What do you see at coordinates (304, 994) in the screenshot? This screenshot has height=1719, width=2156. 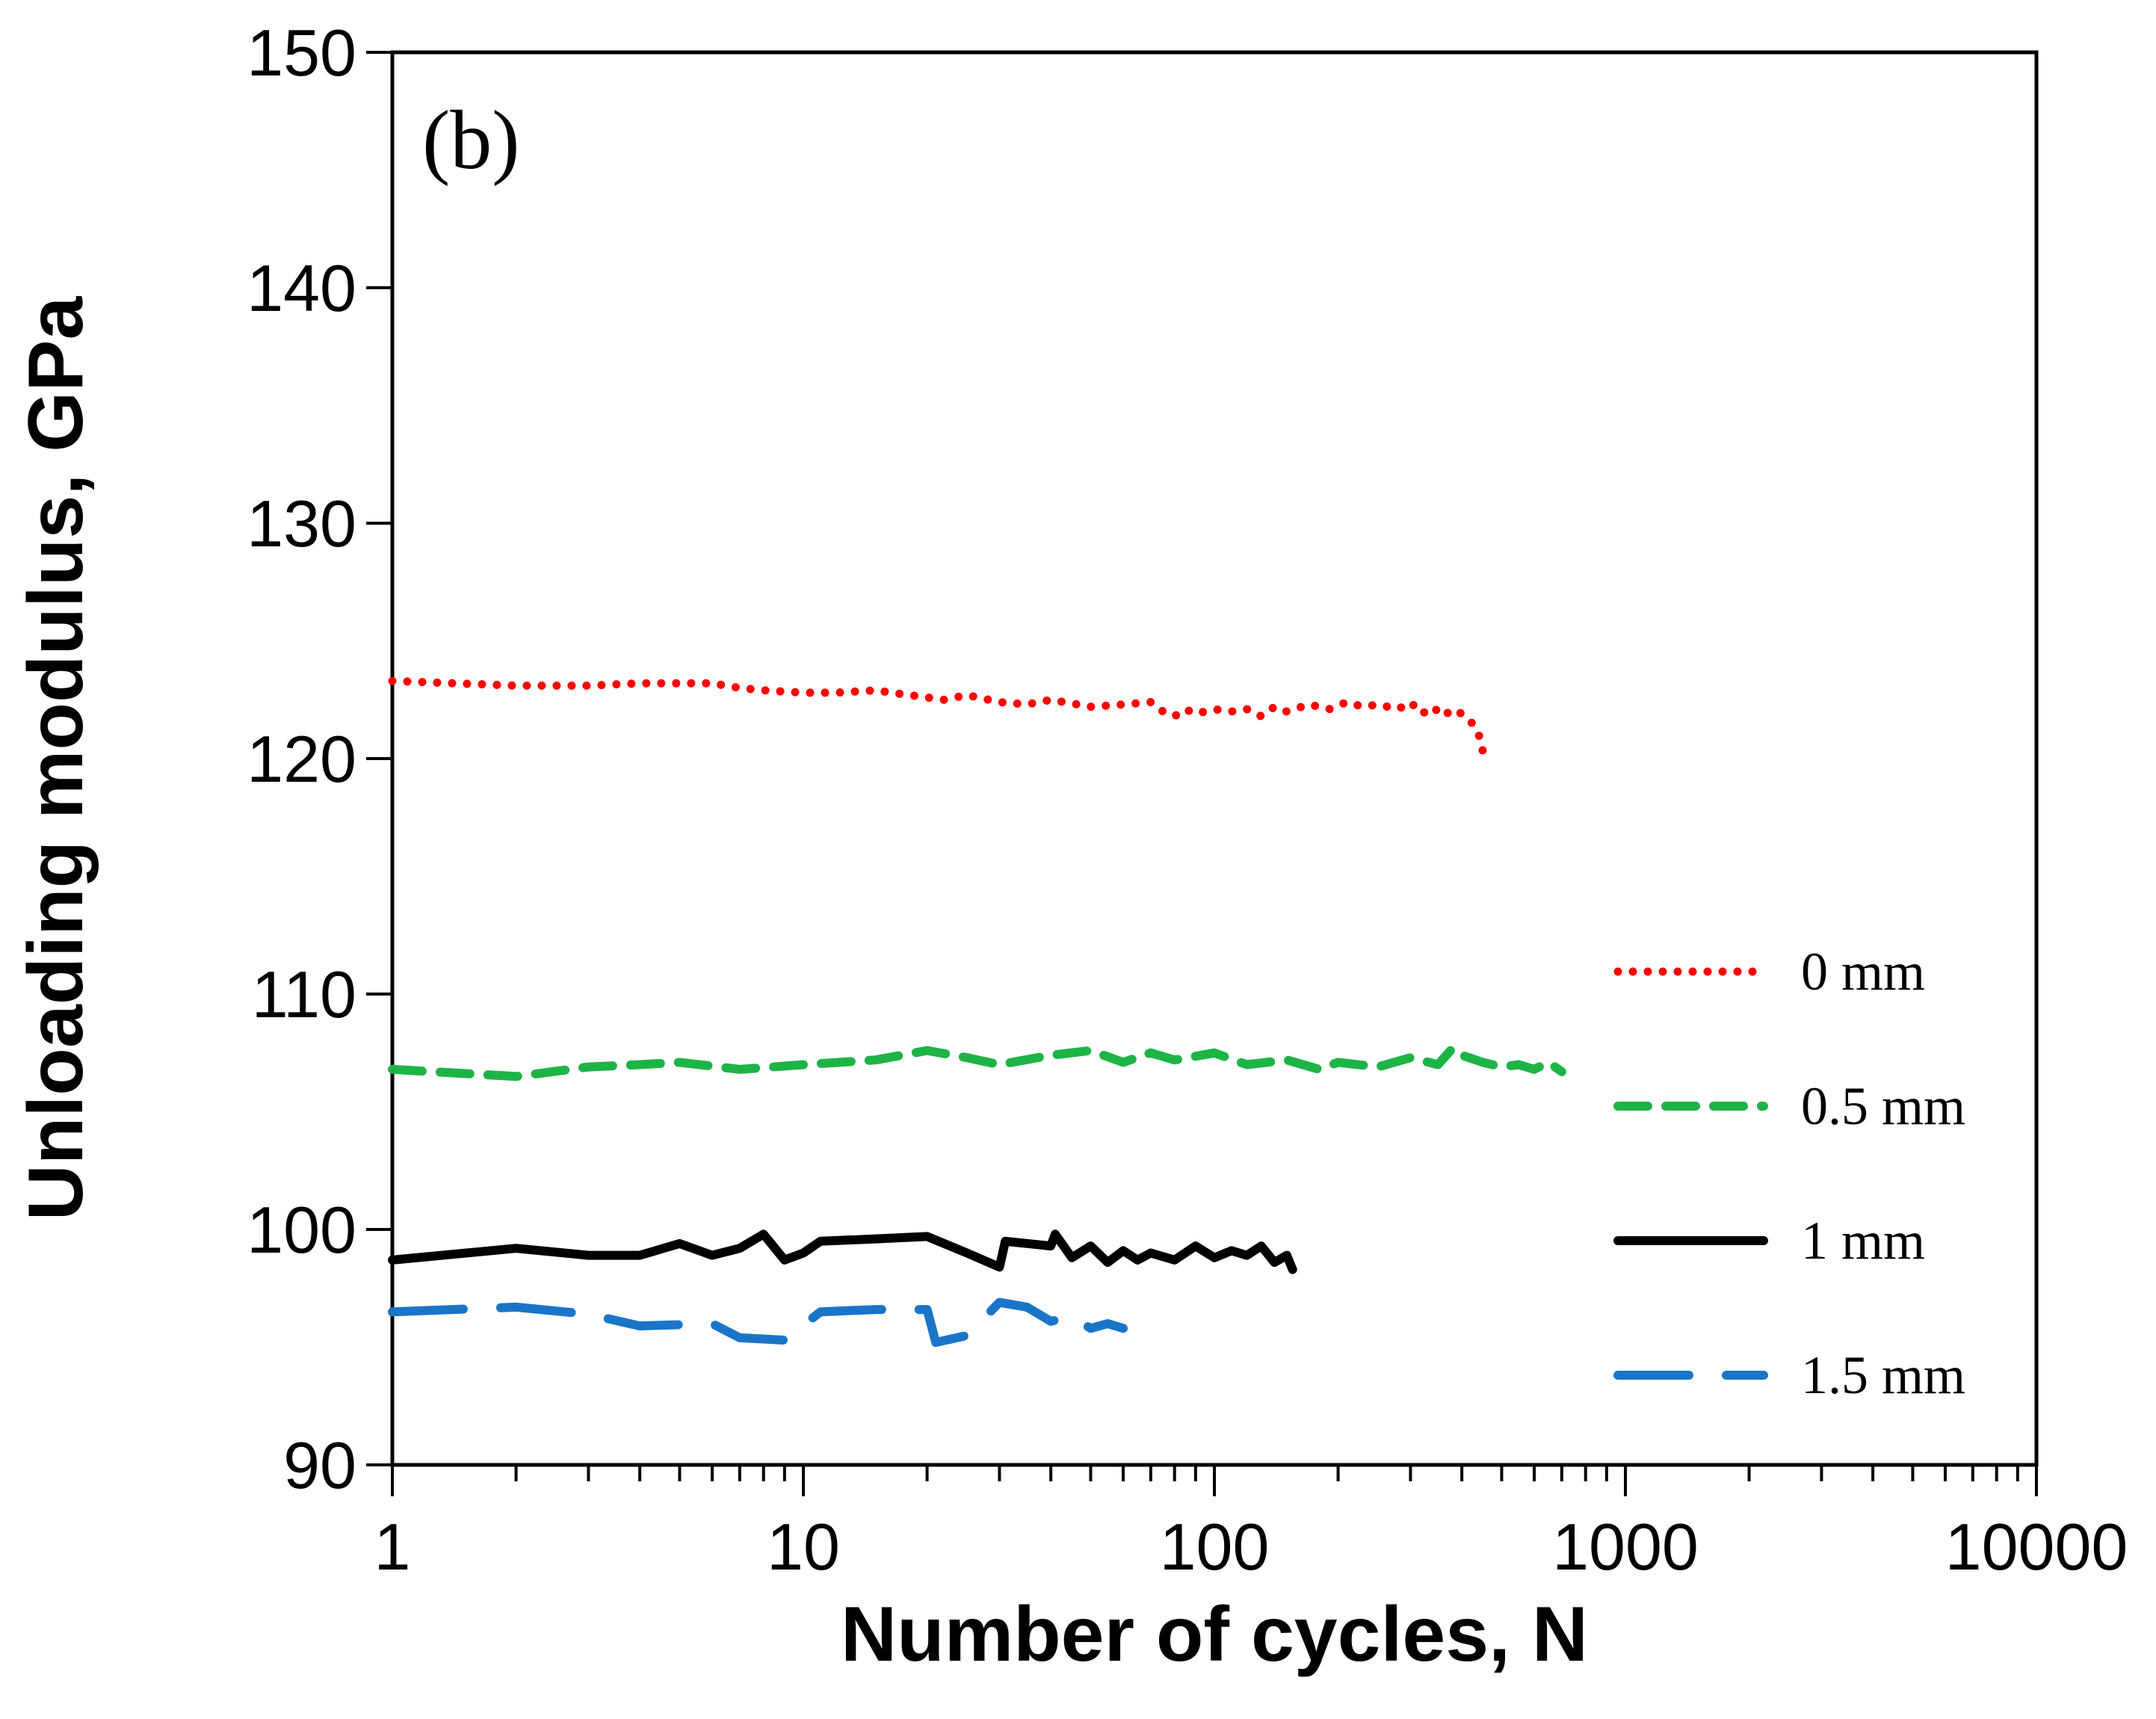 I see `y-tick-label: 110` at bounding box center [304, 994].